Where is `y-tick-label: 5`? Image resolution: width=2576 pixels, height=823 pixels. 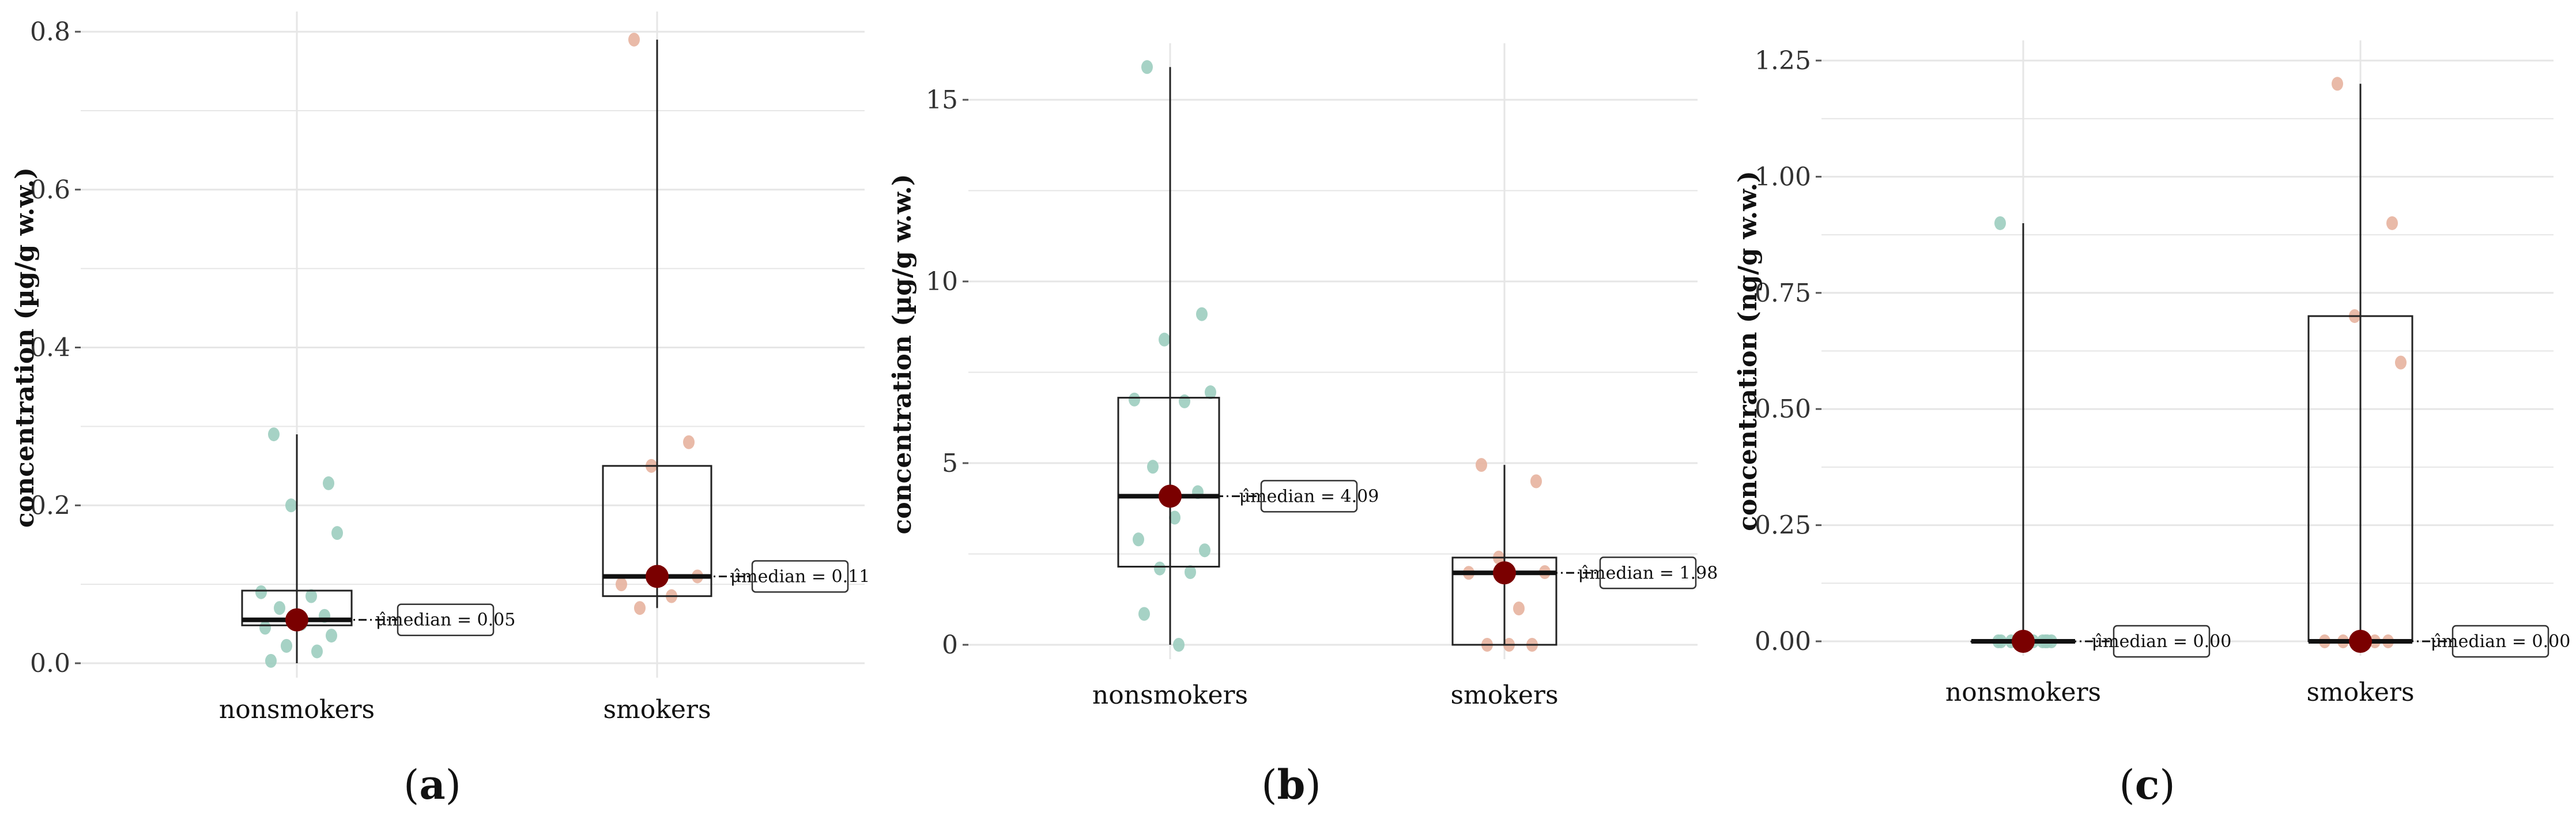 y-tick-label: 5 is located at coordinates (950, 463).